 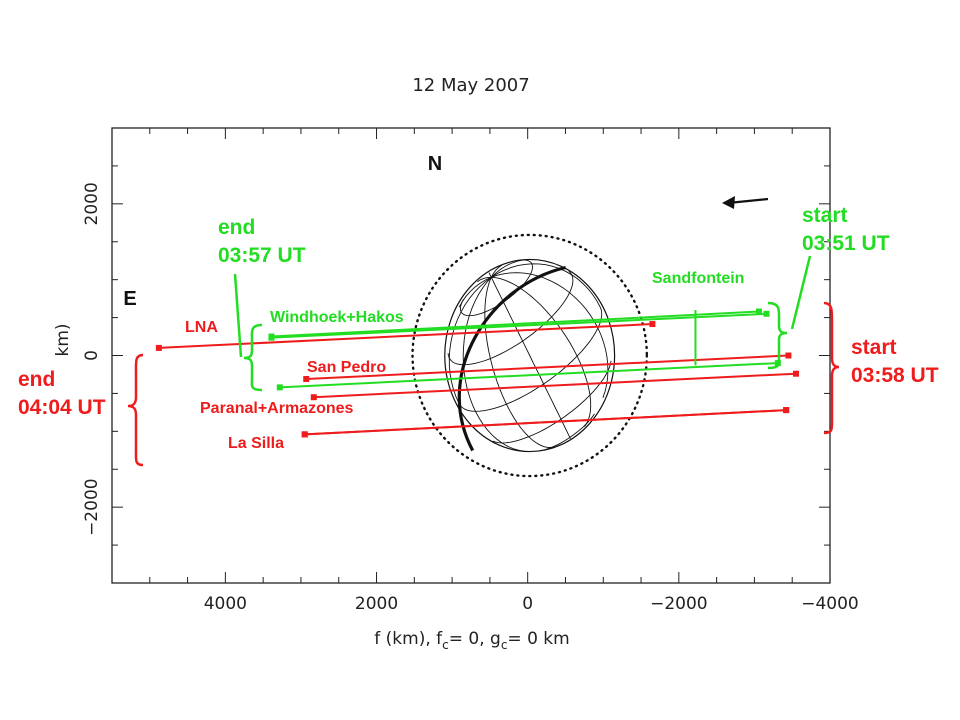 I want to click on x-tick-label: 4000, so click(x=225, y=604).